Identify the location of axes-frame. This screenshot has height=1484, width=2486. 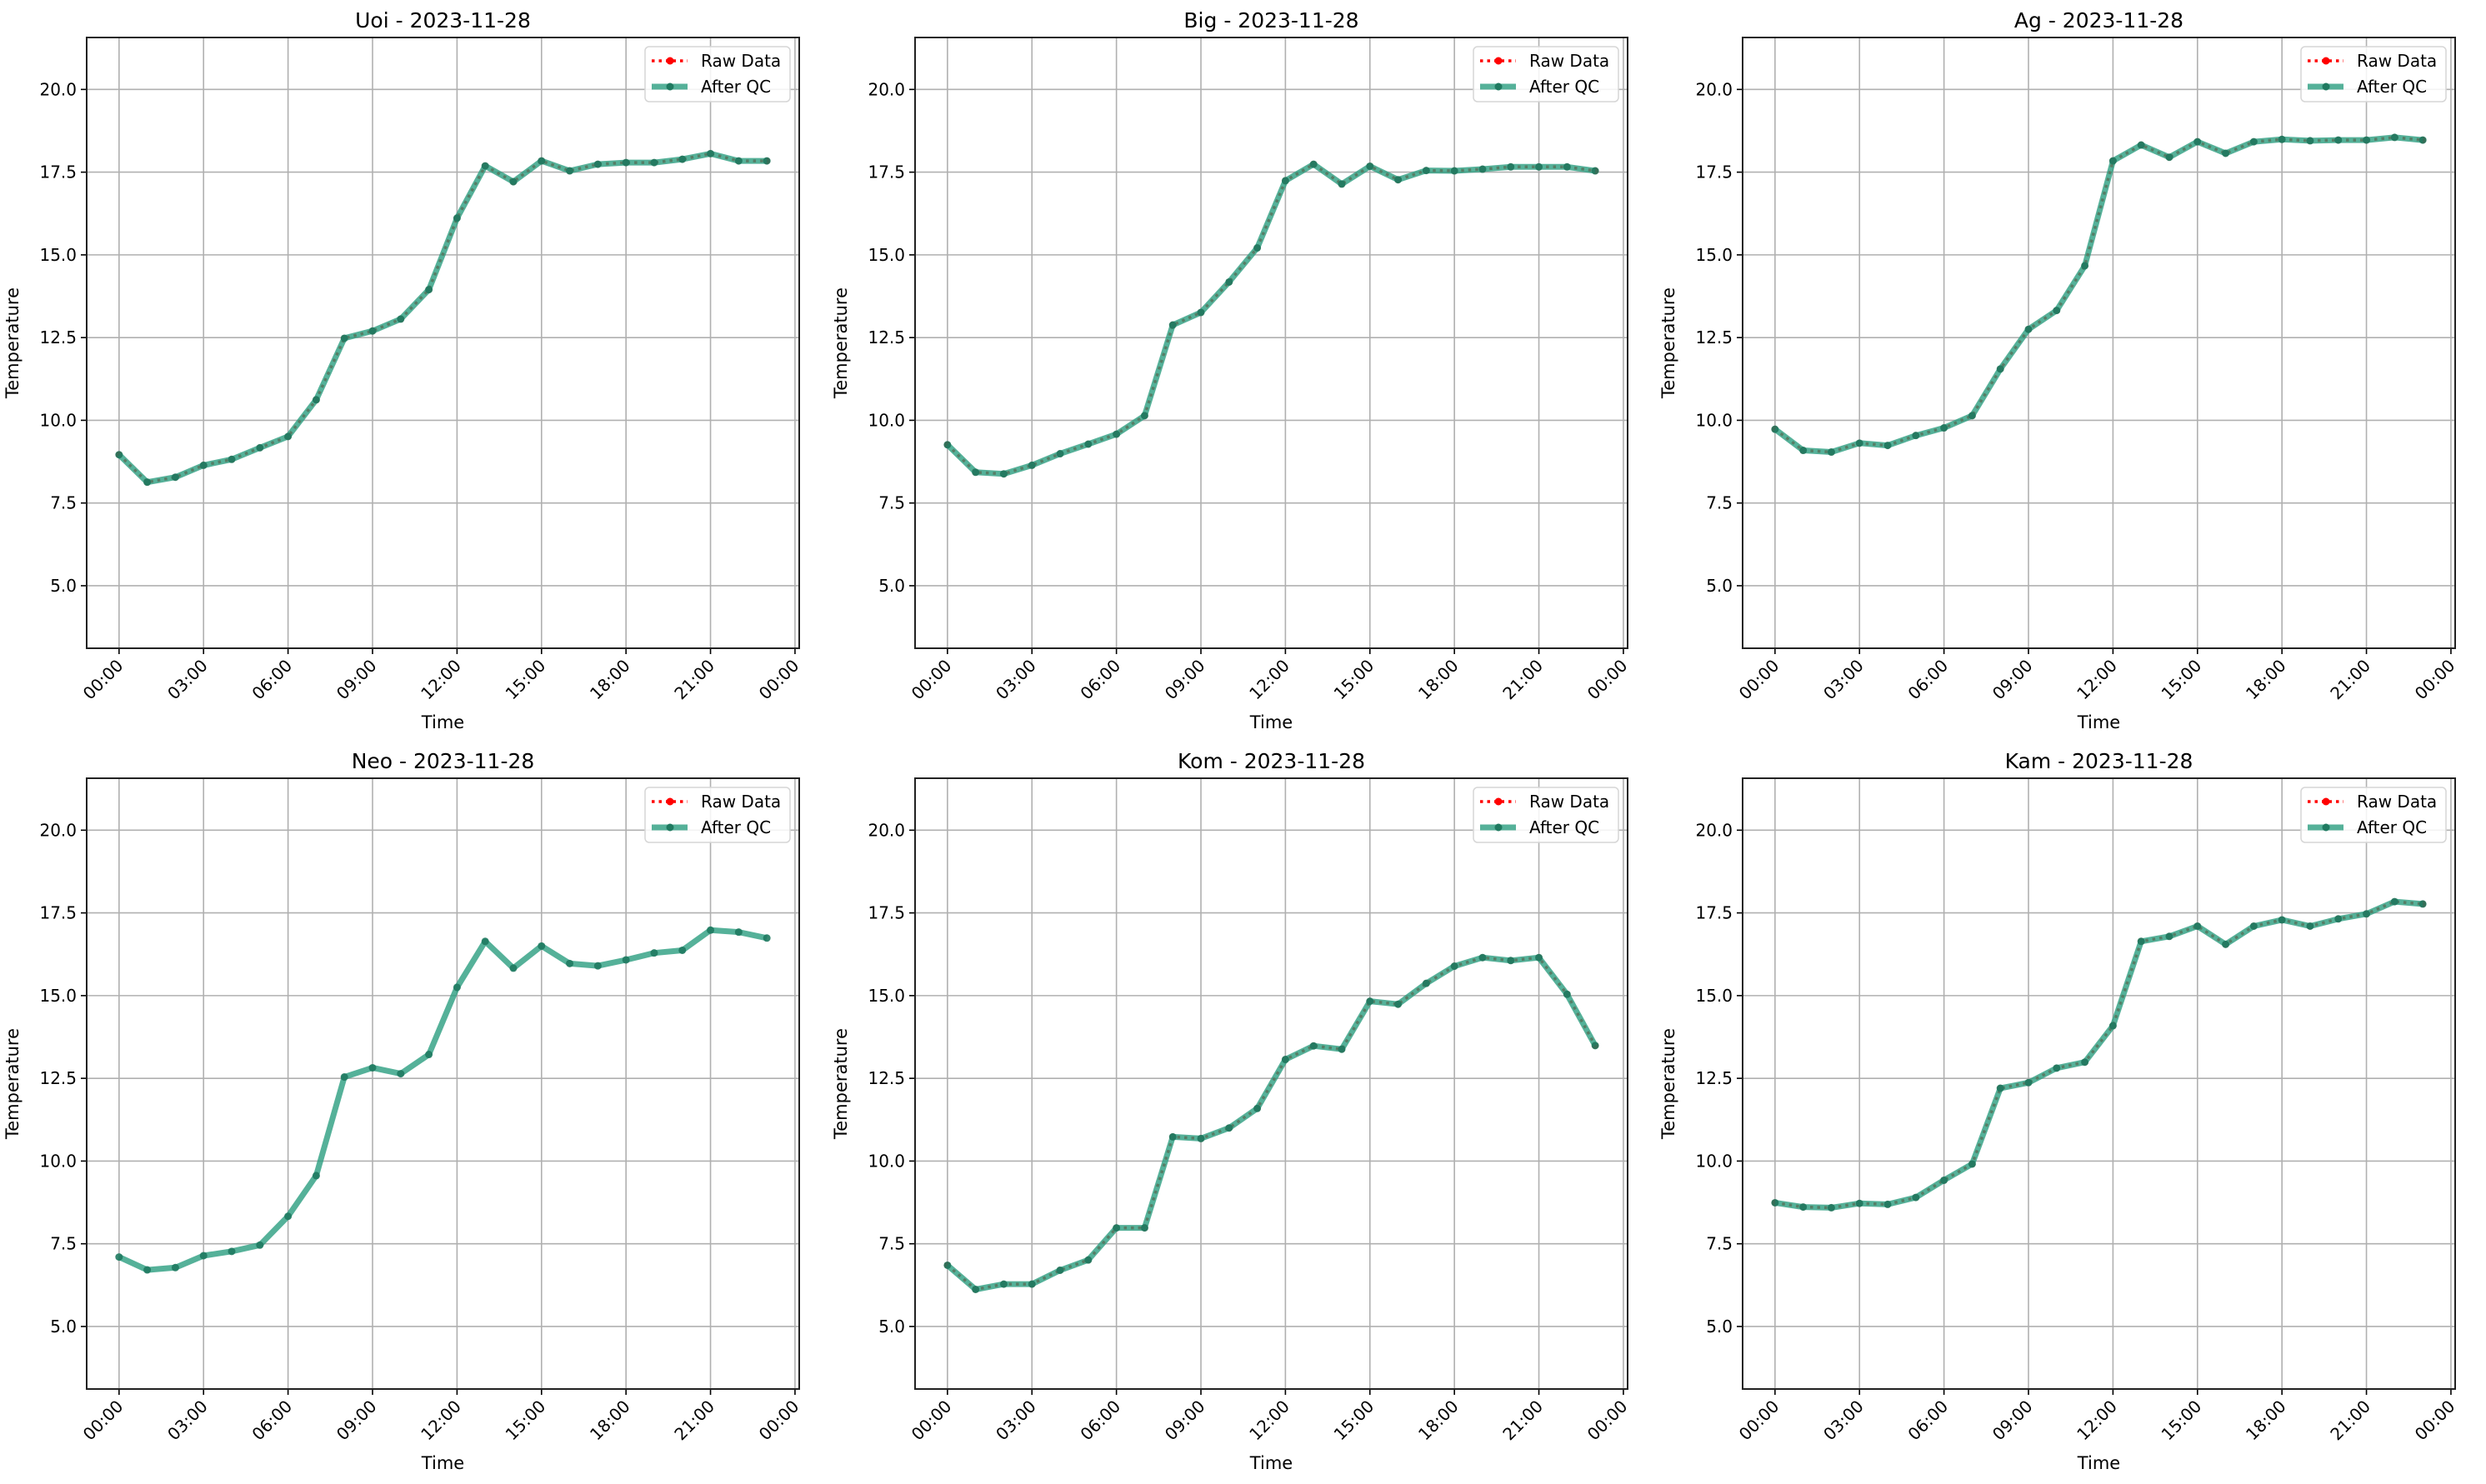
(443, 1083).